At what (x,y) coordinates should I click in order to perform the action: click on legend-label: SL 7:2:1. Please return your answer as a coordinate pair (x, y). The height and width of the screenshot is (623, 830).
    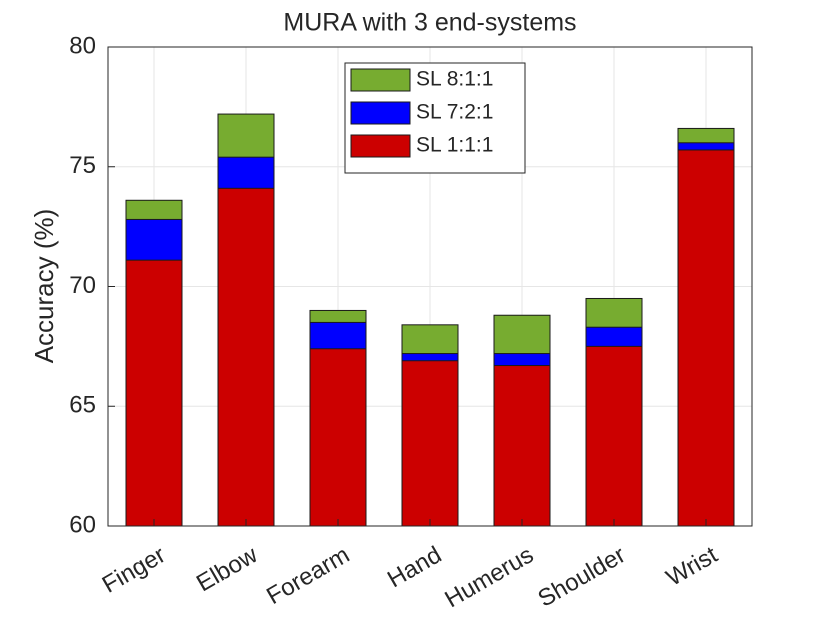
    Looking at the image, I should click on (454, 112).